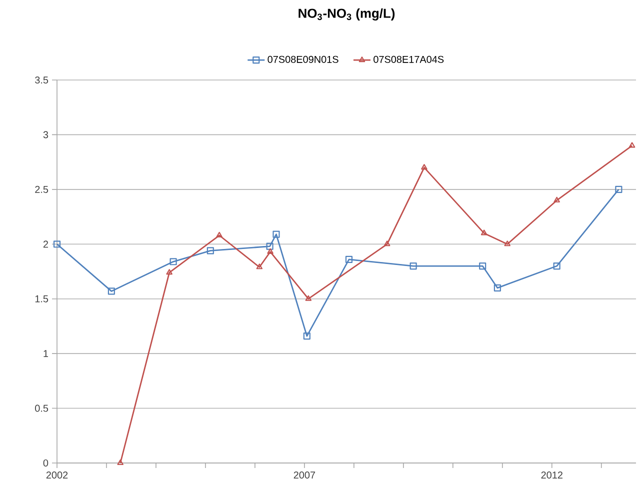 The image size is (642, 501). Describe the element at coordinates (45, 463) in the screenshot. I see `y-tick-label: 0` at that location.